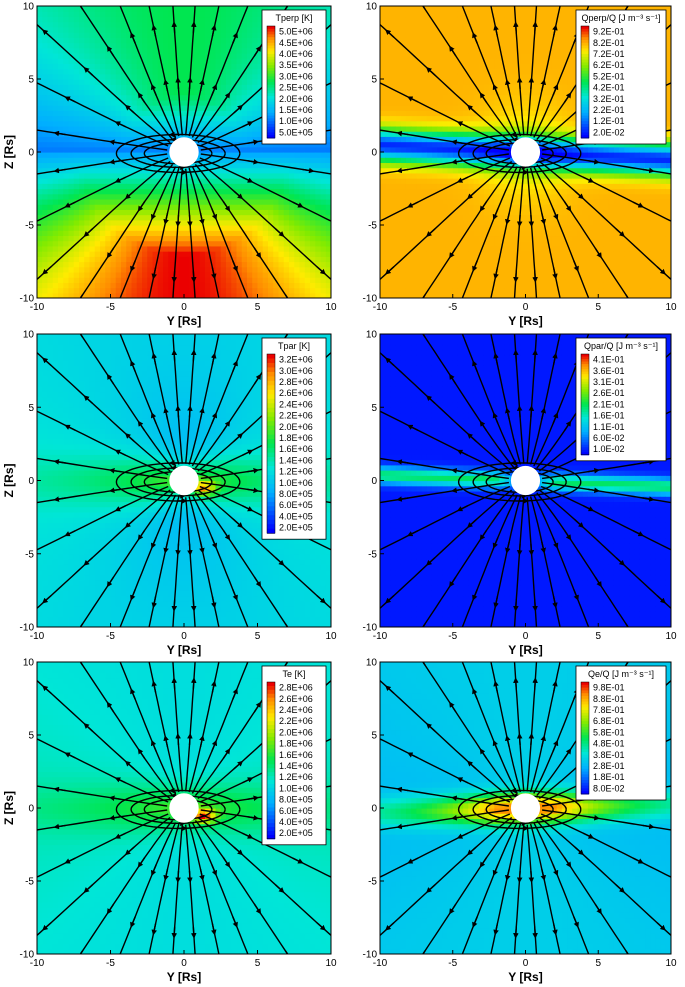 The width and height of the screenshot is (685, 987). Describe the element at coordinates (271, 50) in the screenshot. I see `legend-color-step` at that location.